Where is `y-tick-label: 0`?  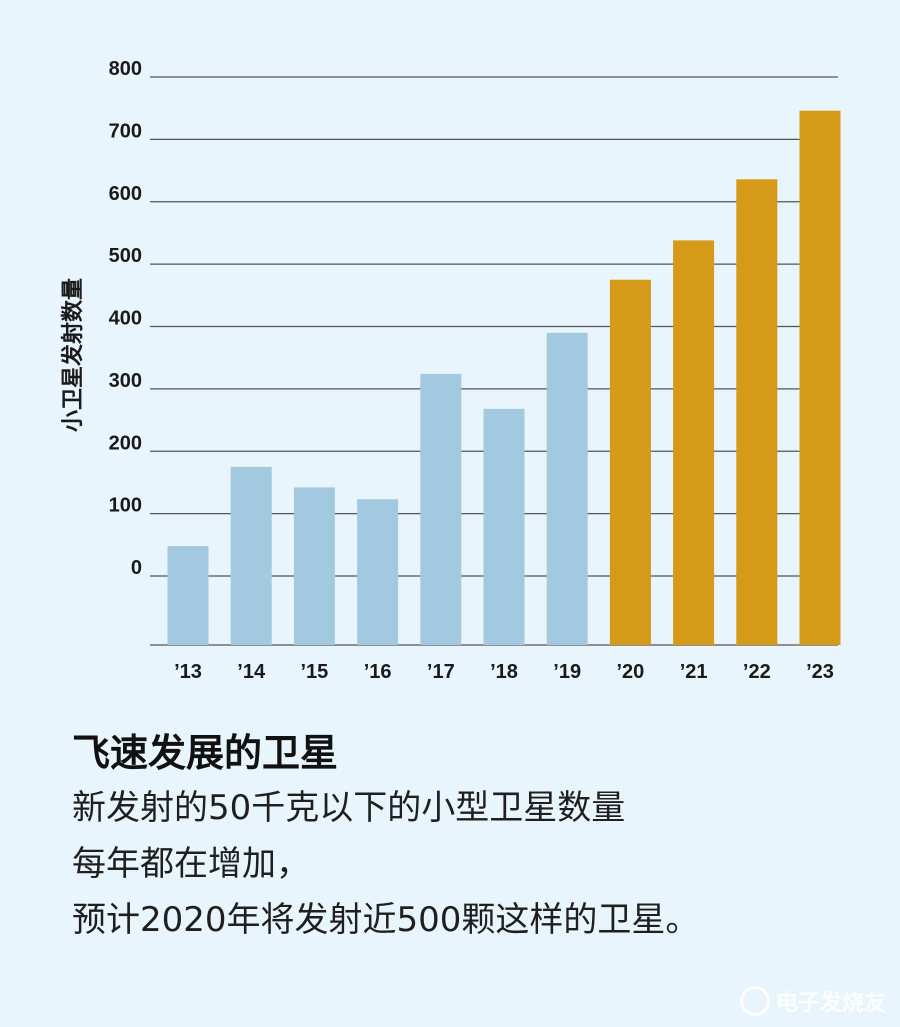 y-tick-label: 0 is located at coordinates (136, 568).